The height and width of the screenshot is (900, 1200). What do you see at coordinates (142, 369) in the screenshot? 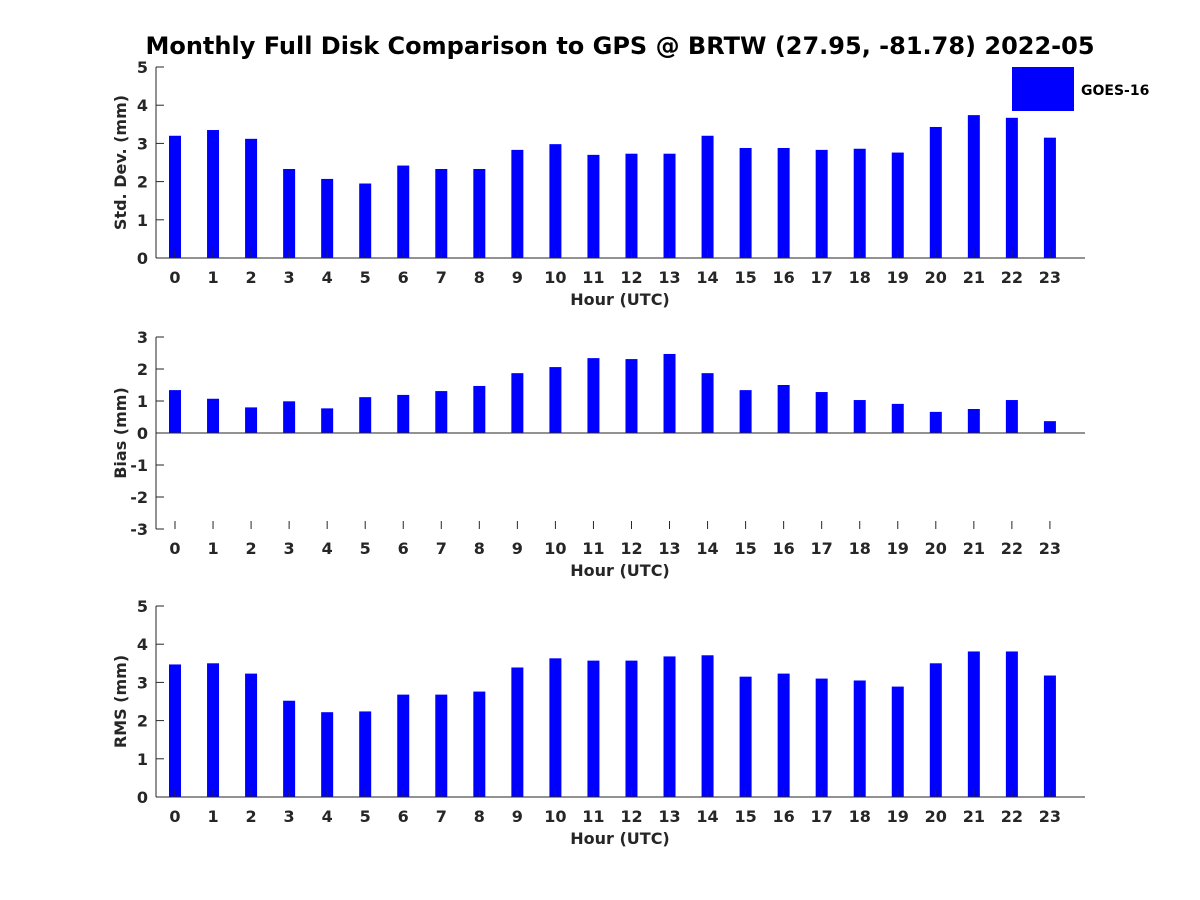
I see `bias-y-tick-label: 2` at bounding box center [142, 369].